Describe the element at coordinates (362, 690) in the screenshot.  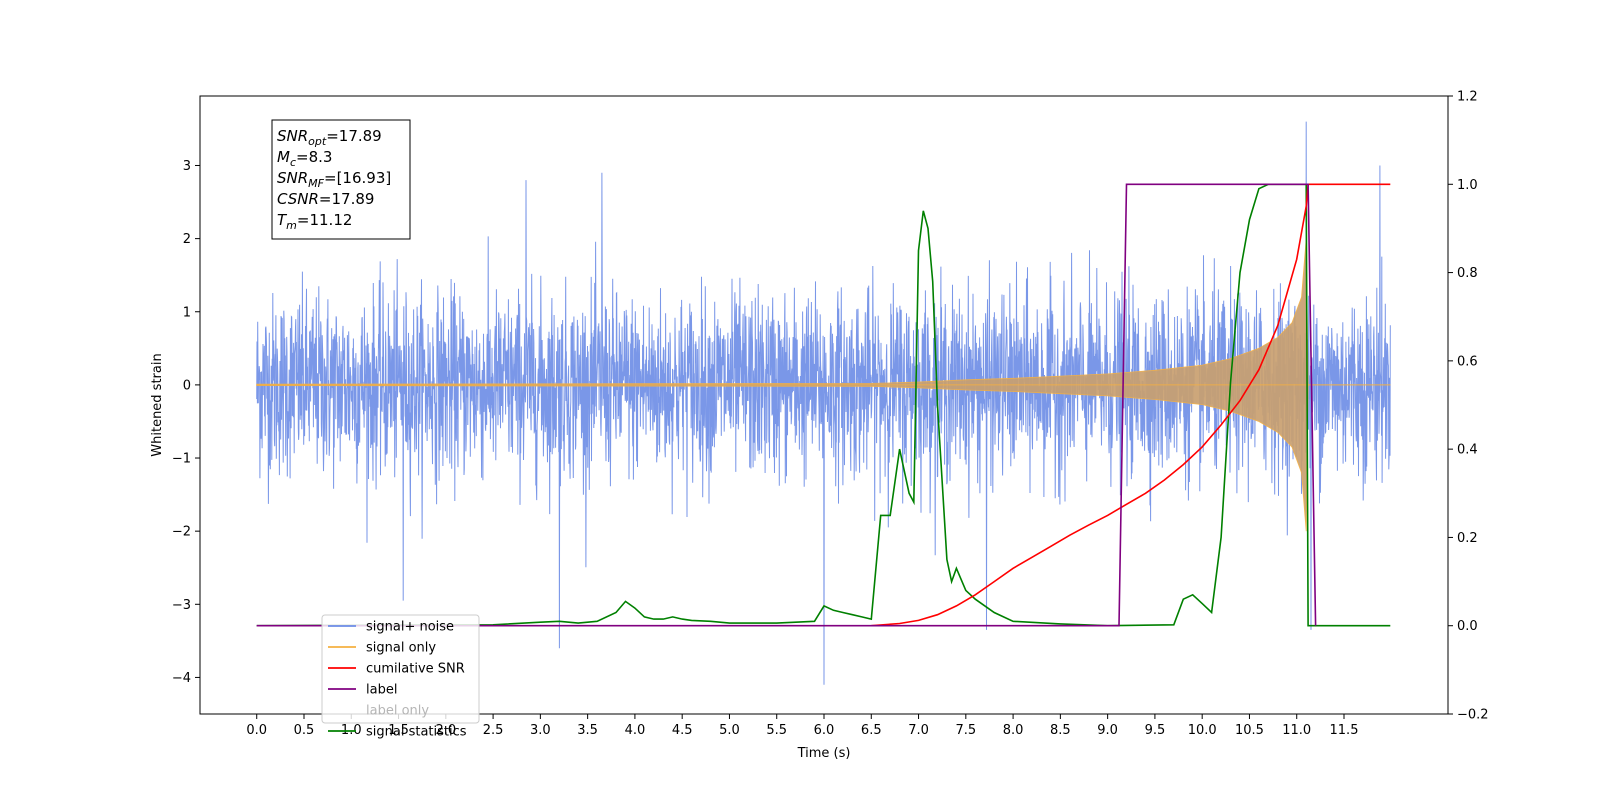
I see `legend-entry-label: label` at that location.